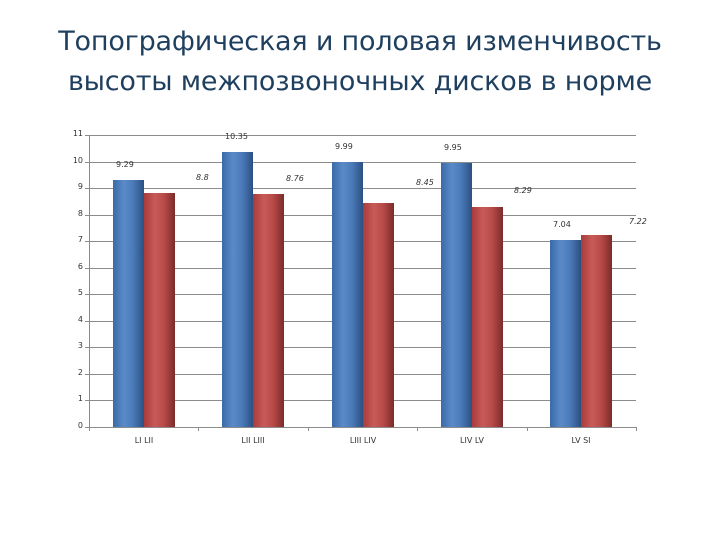  What do you see at coordinates (562, 224) in the screenshot?
I see `data-label-series1: 7.04` at bounding box center [562, 224].